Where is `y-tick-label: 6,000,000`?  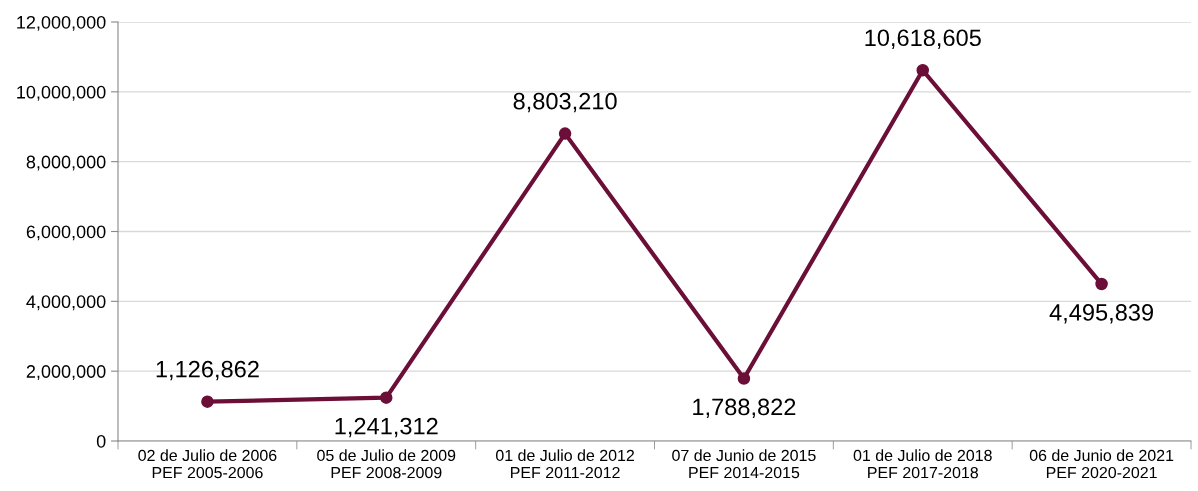 y-tick-label: 6,000,000 is located at coordinates (66, 233).